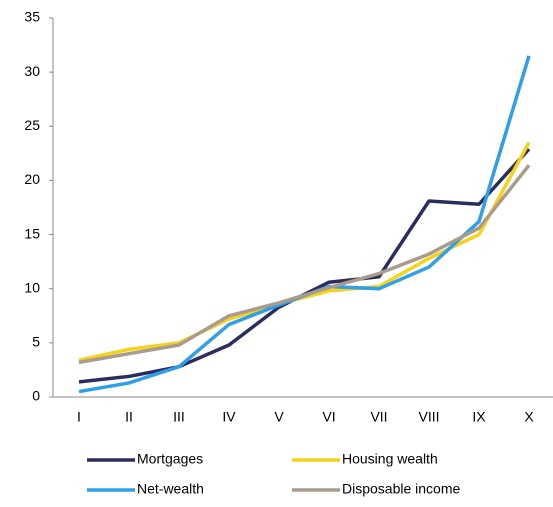 Image resolution: width=553 pixels, height=507 pixels. What do you see at coordinates (32, 125) in the screenshot?
I see `y-tick-label: 25` at bounding box center [32, 125].